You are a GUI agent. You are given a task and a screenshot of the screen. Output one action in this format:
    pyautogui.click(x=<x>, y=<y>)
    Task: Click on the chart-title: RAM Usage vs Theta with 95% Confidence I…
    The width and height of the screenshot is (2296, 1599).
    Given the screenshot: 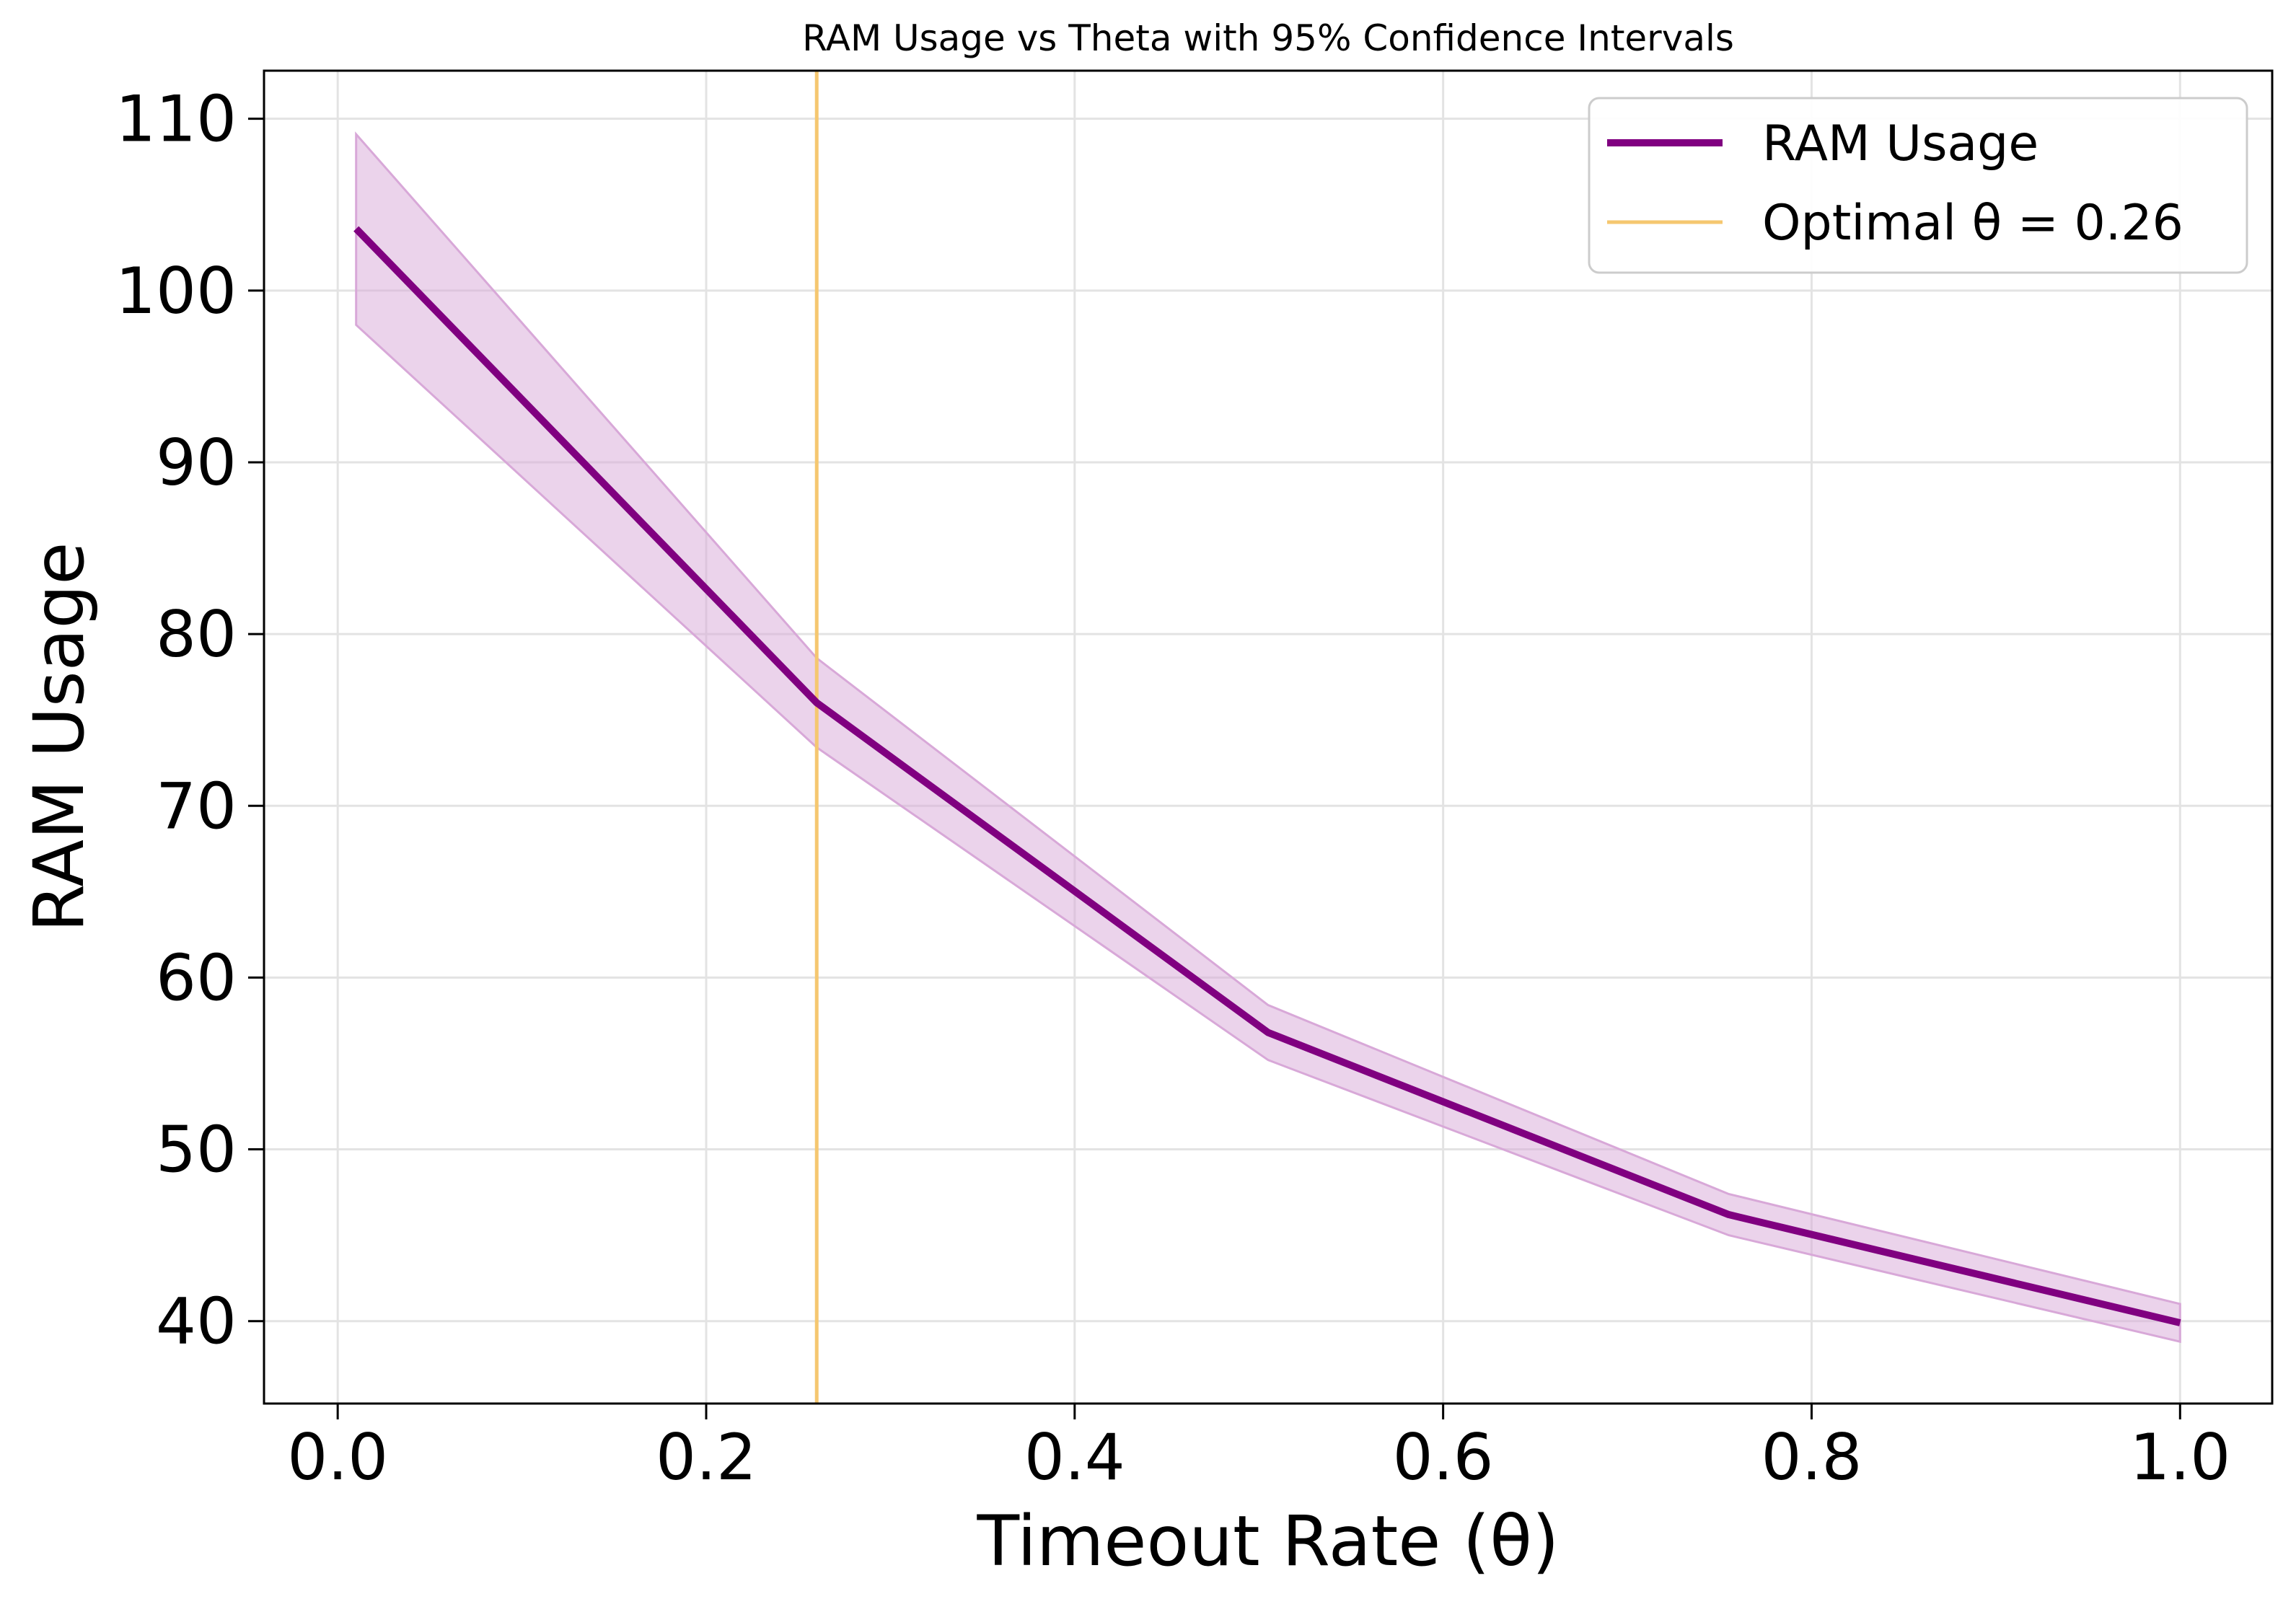 What is the action you would take?
    pyautogui.click(x=1268, y=38)
    